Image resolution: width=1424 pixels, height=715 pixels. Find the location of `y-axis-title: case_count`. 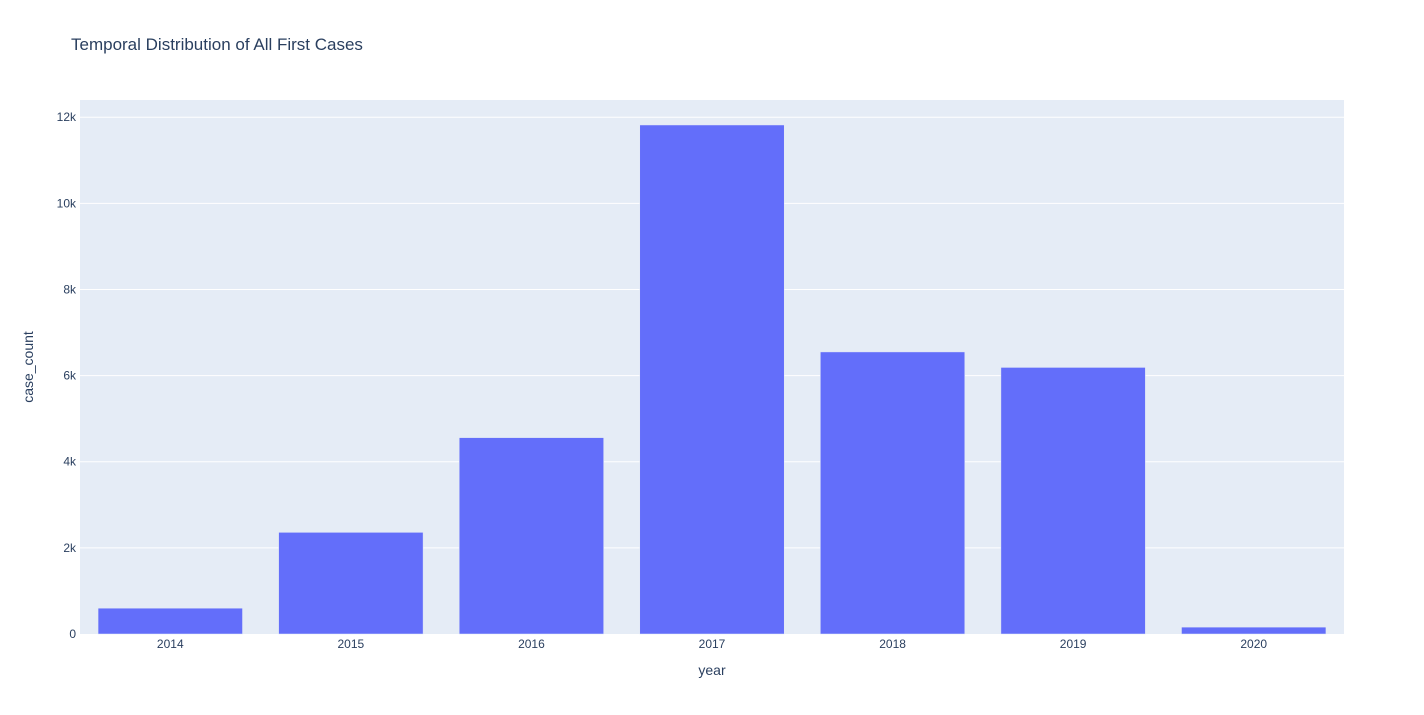

y-axis-title: case_count is located at coordinates (28, 367).